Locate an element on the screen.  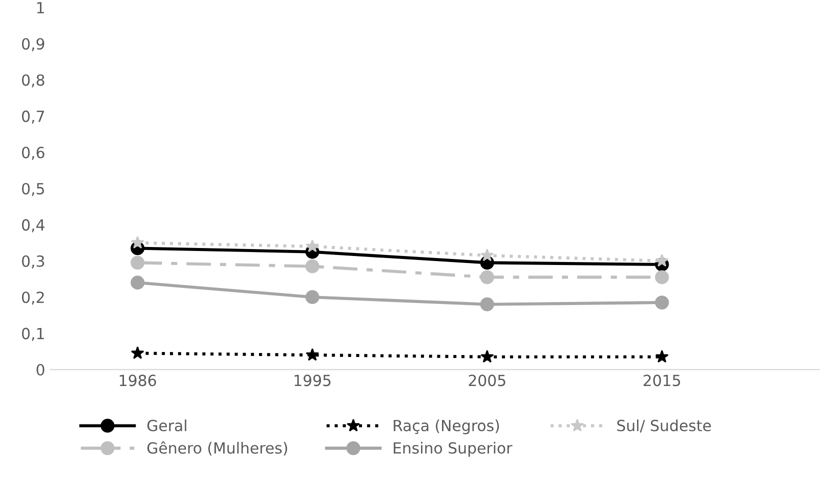
y-tick-label: 0,9 is located at coordinates (33, 45).